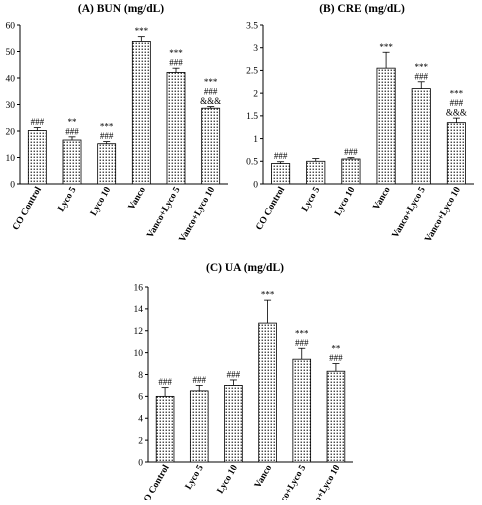  Describe the element at coordinates (252, 163) in the screenshot. I see `y-tick-label: 0.5` at that location.